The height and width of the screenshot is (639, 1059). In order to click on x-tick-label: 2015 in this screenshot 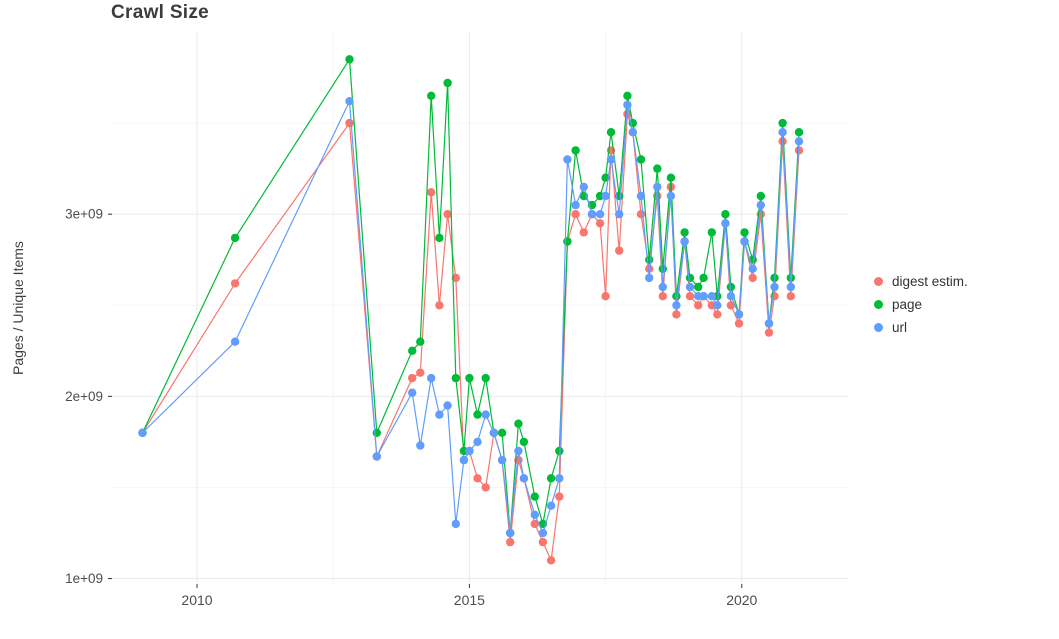, I will do `click(469, 600)`.